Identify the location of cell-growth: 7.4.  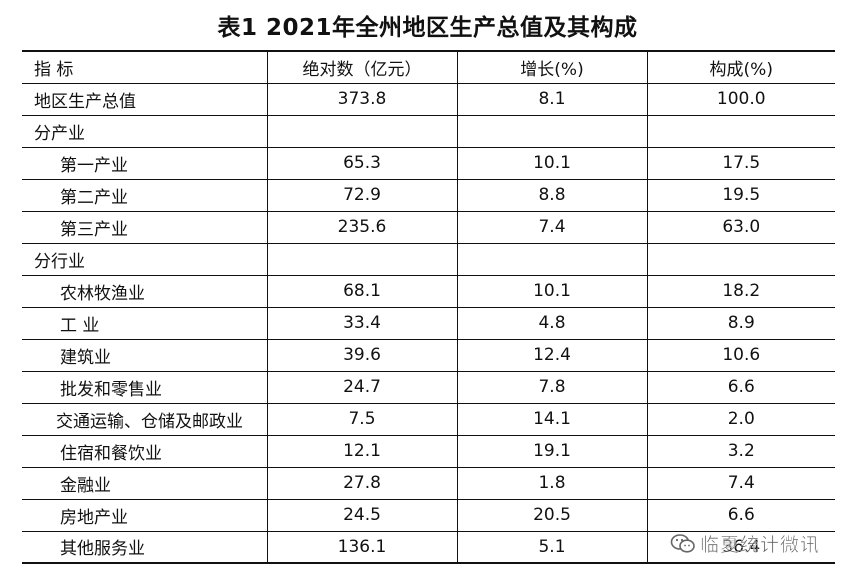
(551, 227).